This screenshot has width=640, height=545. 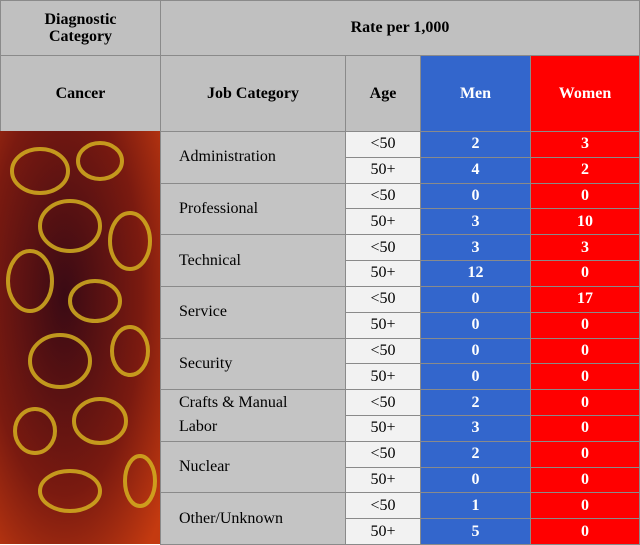 I want to click on men-rate: 5, so click(x=475, y=531).